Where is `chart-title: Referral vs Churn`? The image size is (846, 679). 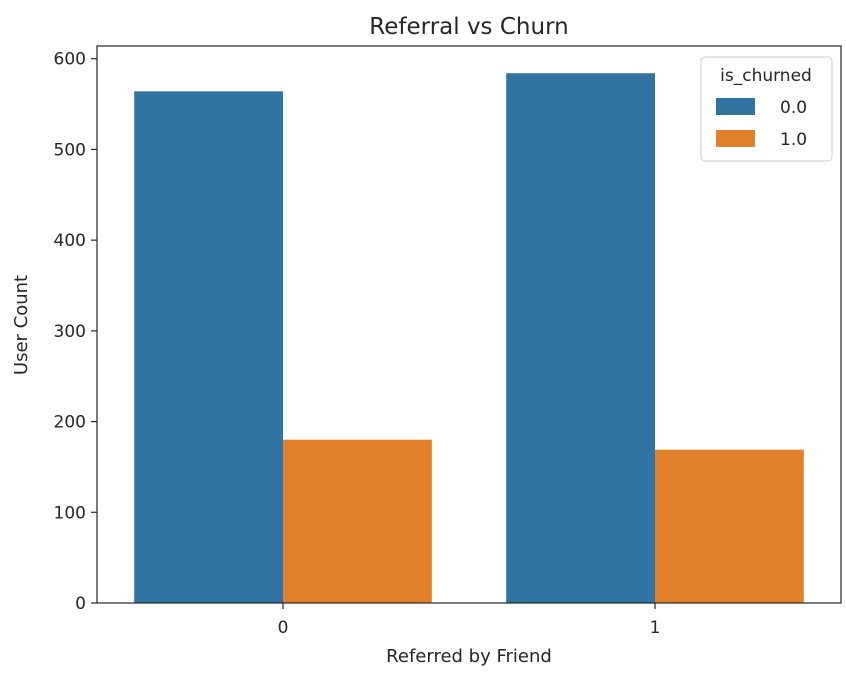
chart-title: Referral vs Churn is located at coordinates (468, 27).